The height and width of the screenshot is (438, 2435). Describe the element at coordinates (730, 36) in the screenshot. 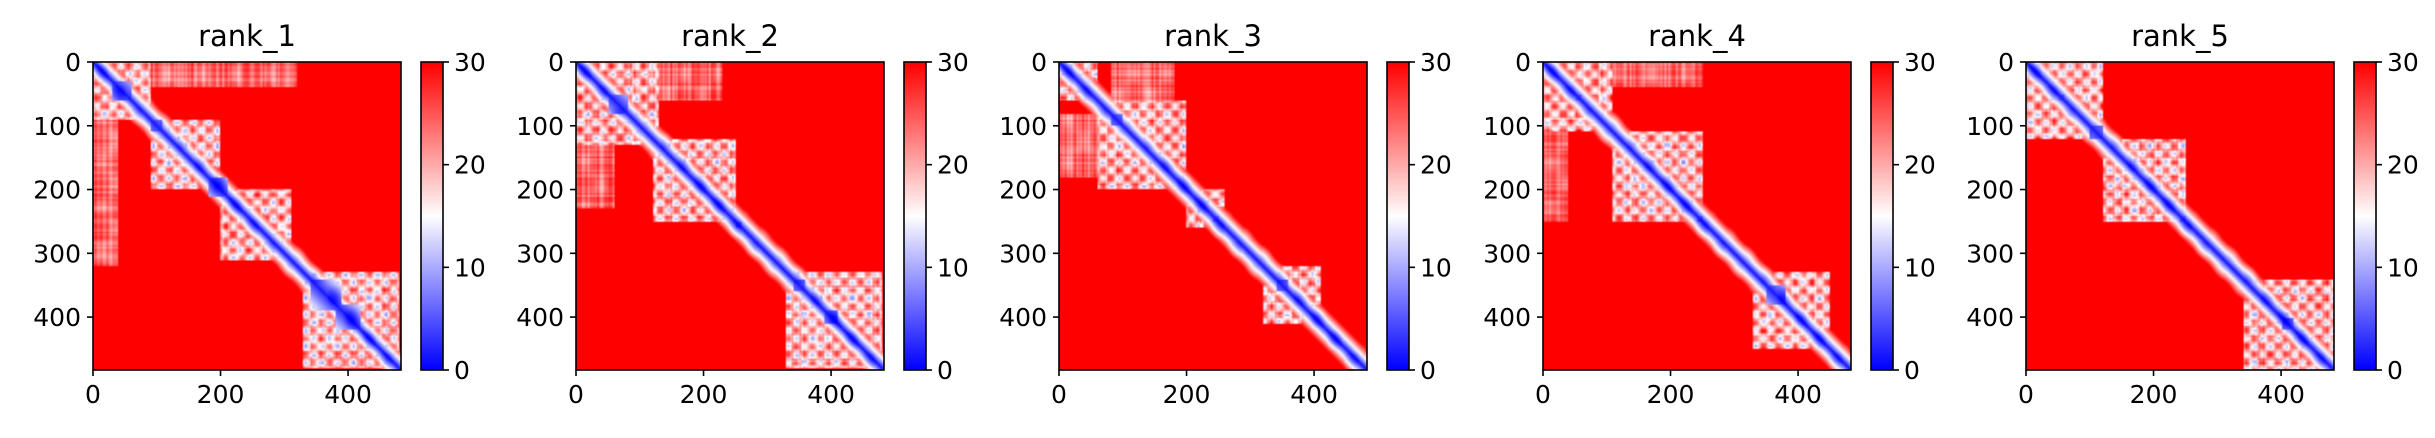

I see `panel-title: rank_2` at that location.